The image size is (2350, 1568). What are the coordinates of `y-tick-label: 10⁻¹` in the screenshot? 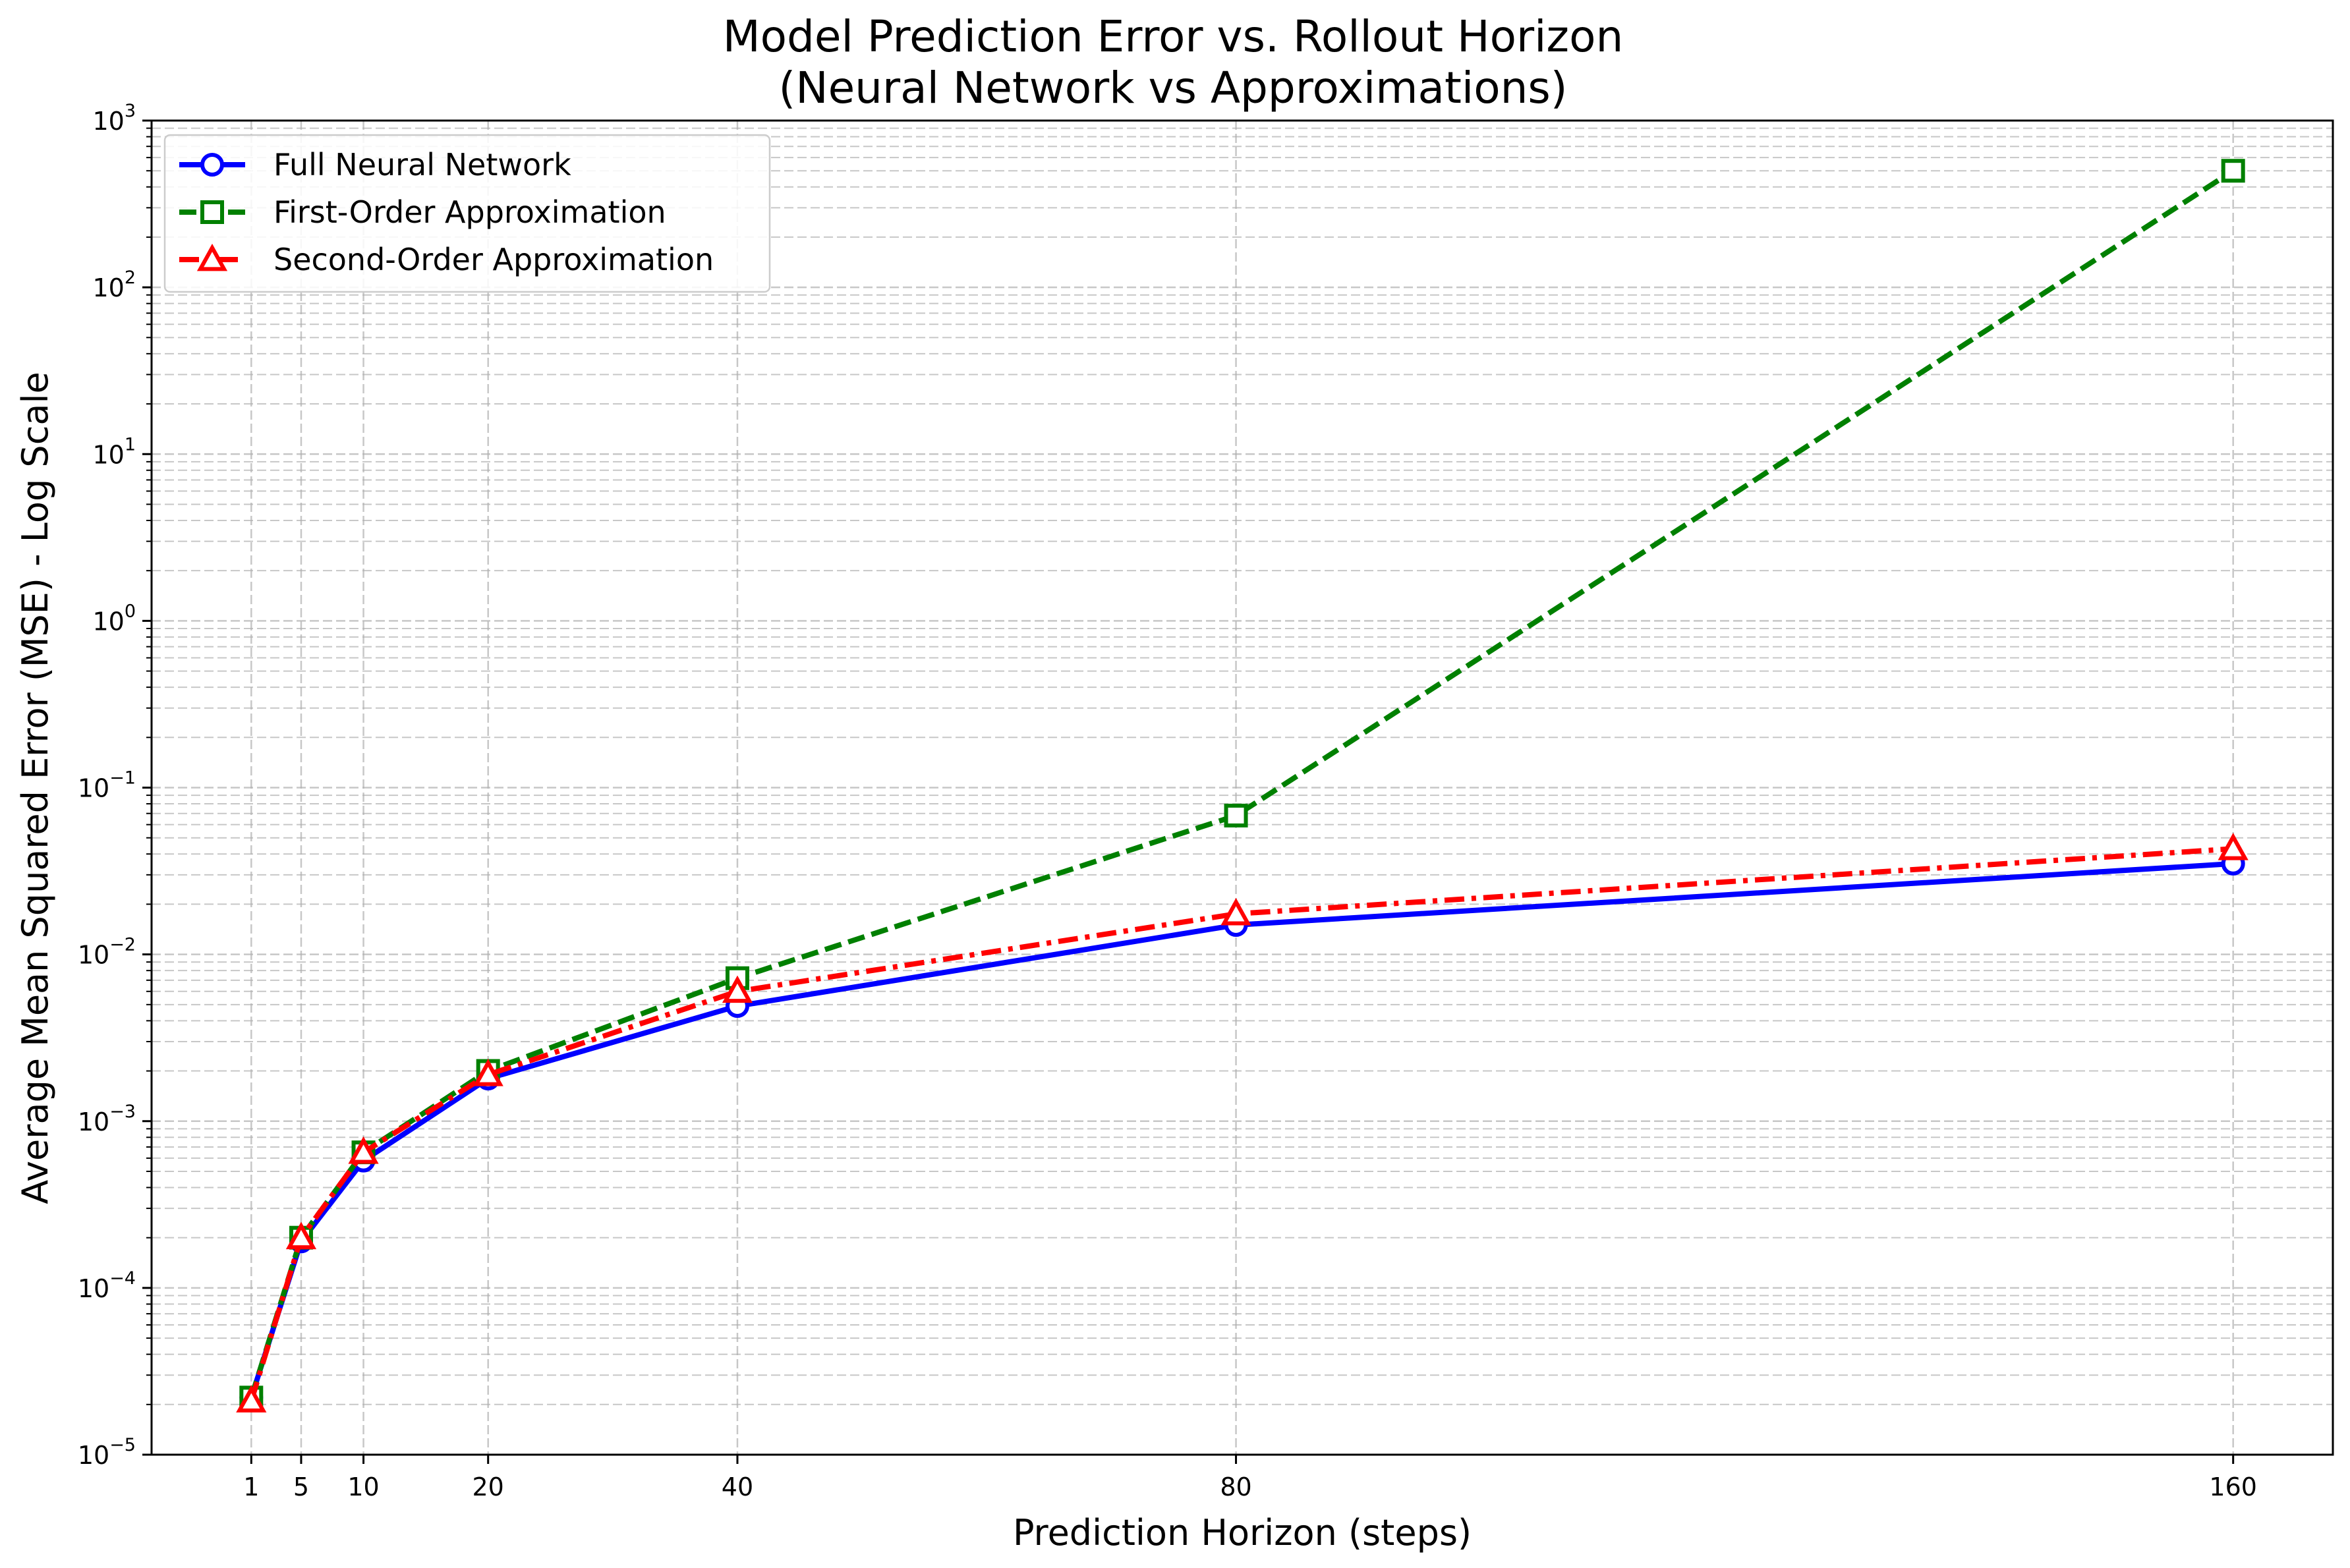 It's located at (107, 785).